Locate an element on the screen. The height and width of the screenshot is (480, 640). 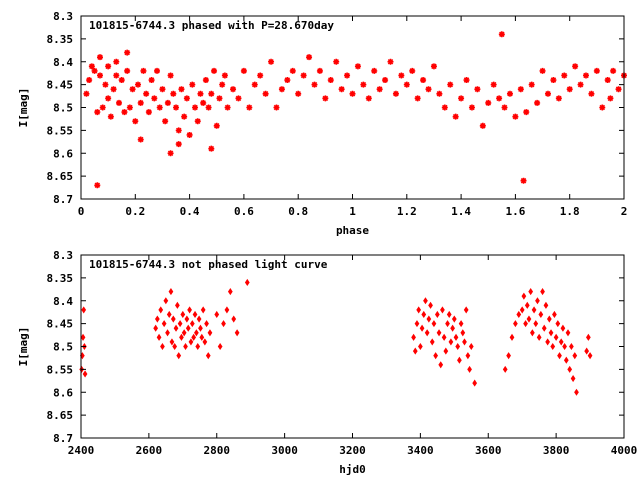
x-tick-label: 3400 is located at coordinates (420, 450).